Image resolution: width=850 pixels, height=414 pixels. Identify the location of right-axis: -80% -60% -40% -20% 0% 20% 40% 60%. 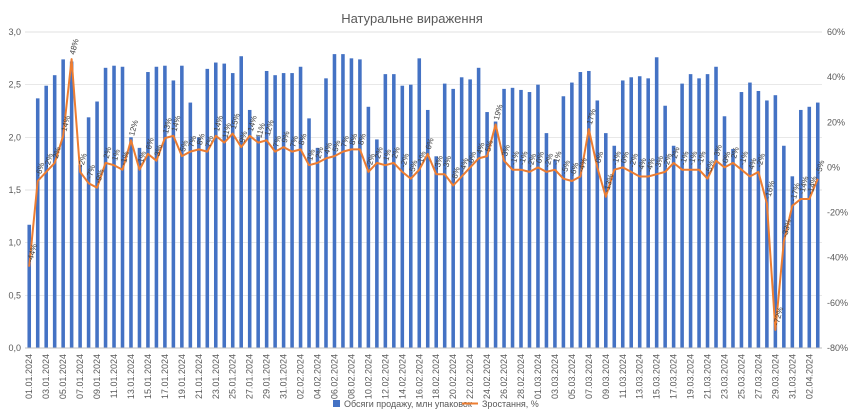
(837, 190).